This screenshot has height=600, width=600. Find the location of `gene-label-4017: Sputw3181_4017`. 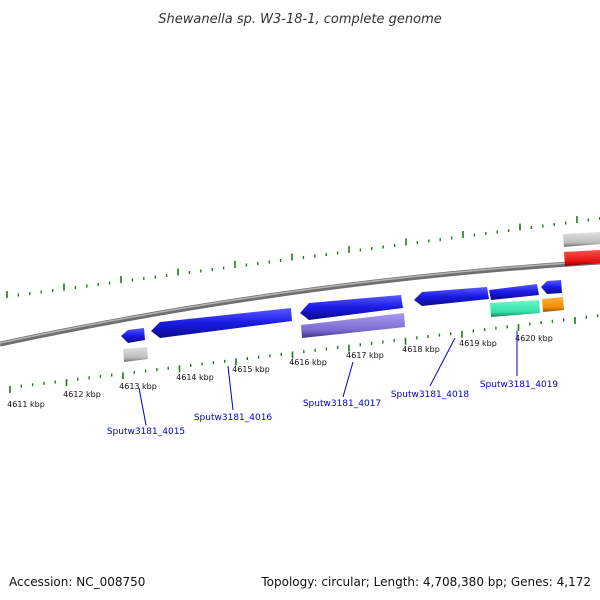

gene-label-4017: Sputw3181_4017 is located at coordinates (342, 404).